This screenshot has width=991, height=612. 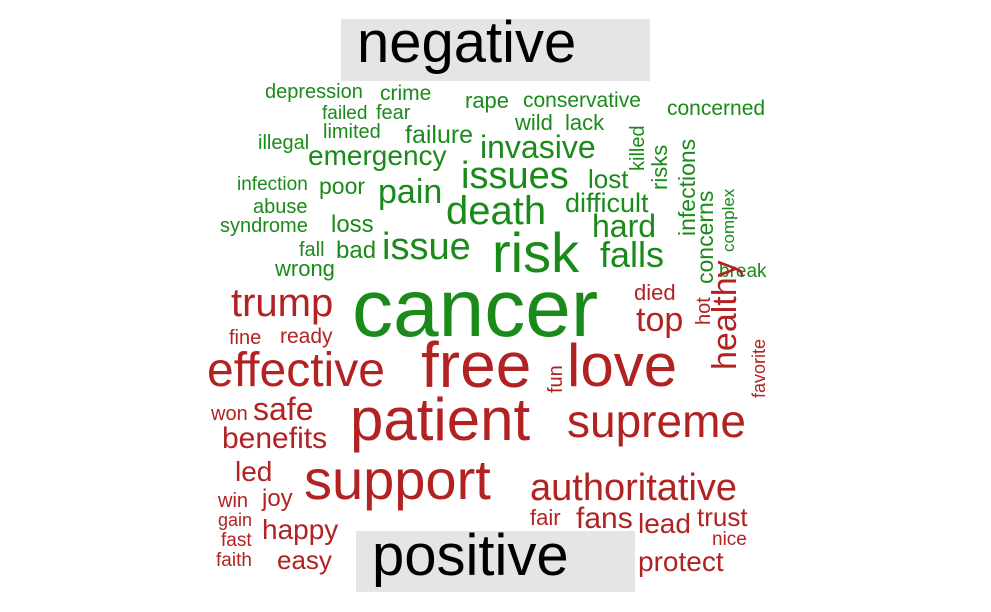 I want to click on group-label-positive: positive, so click(x=470, y=555).